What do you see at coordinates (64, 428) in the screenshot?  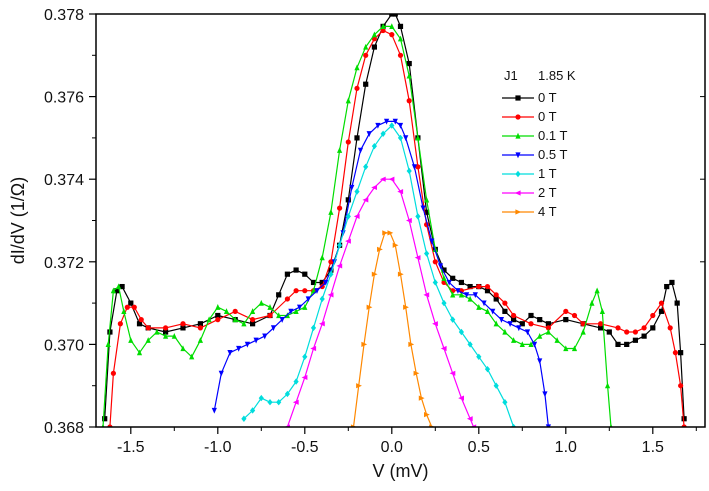 I see `y-tick-label: 0.368` at bounding box center [64, 428].